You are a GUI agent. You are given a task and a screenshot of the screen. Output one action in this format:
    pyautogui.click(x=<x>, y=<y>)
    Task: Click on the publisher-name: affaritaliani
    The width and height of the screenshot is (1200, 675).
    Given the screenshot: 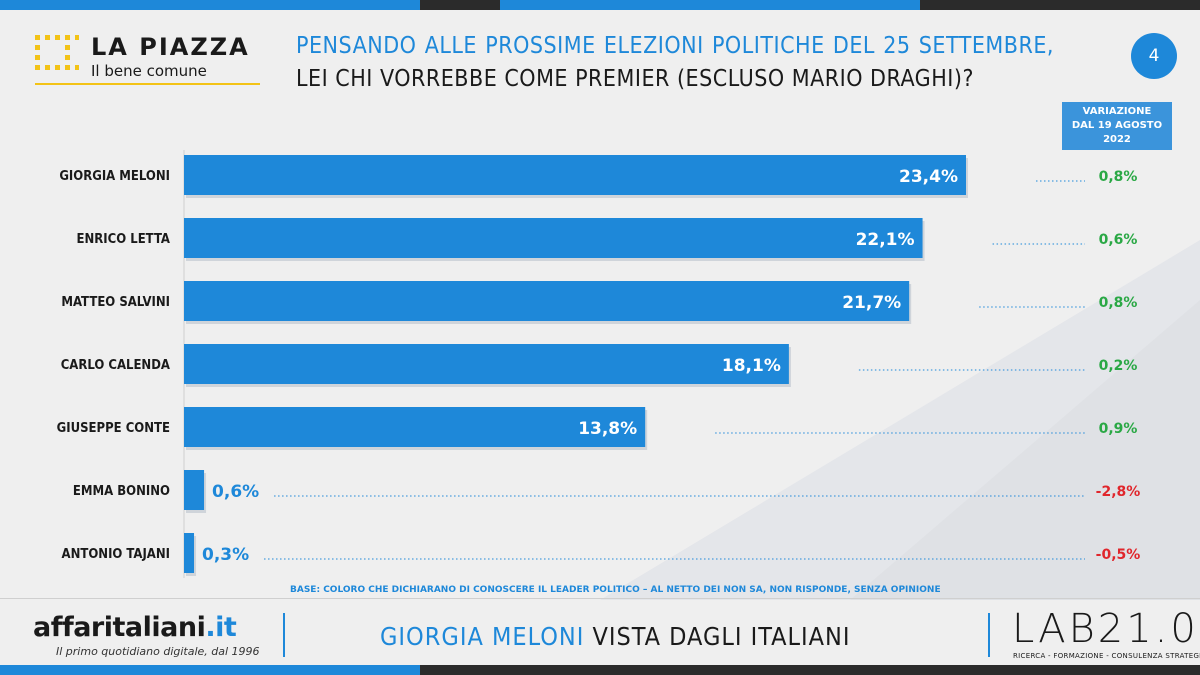 What is the action you would take?
    pyautogui.click(x=119, y=627)
    